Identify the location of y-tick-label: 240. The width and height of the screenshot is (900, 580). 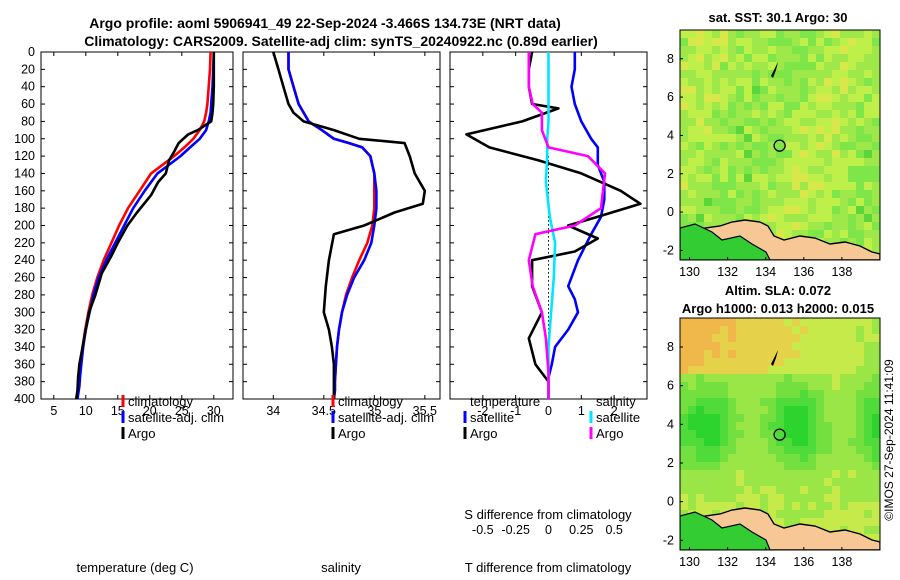
(24, 260).